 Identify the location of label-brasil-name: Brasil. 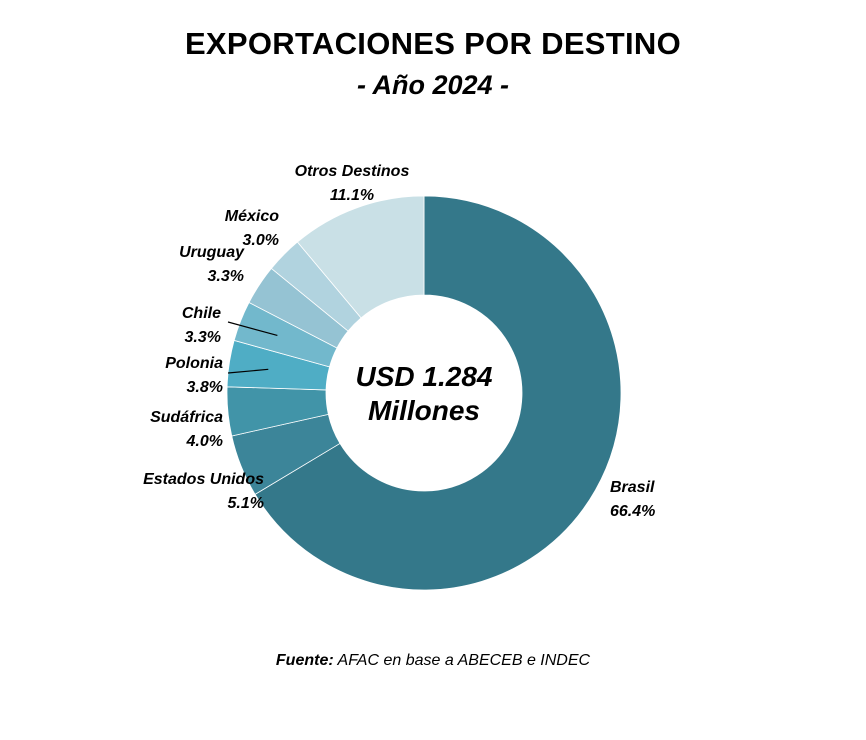
(632, 487).